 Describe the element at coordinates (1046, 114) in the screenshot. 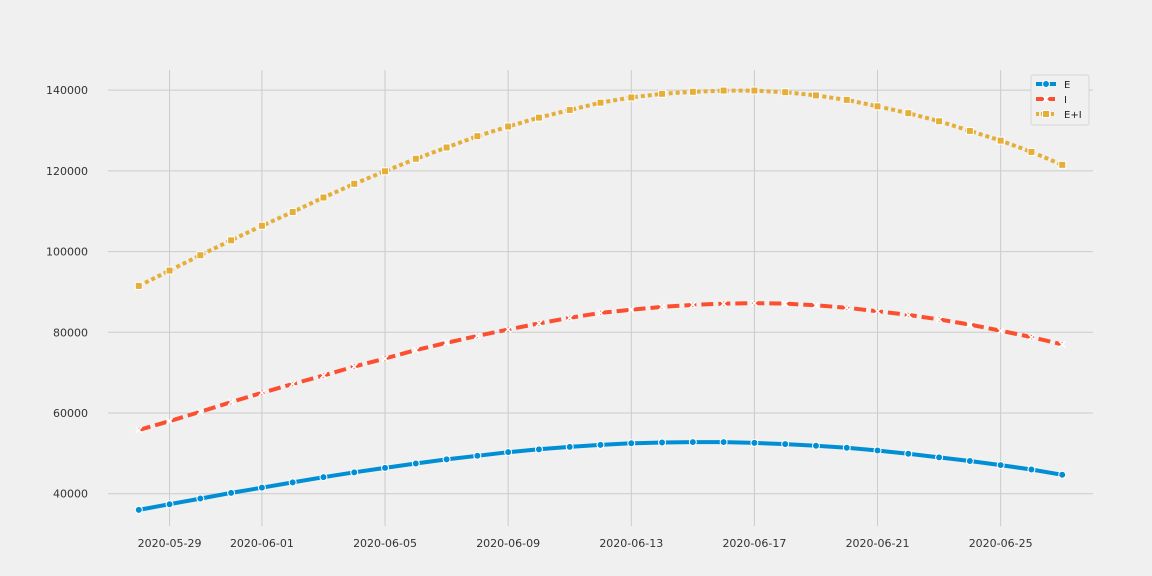

I see `legend-item-e-i-point` at that location.